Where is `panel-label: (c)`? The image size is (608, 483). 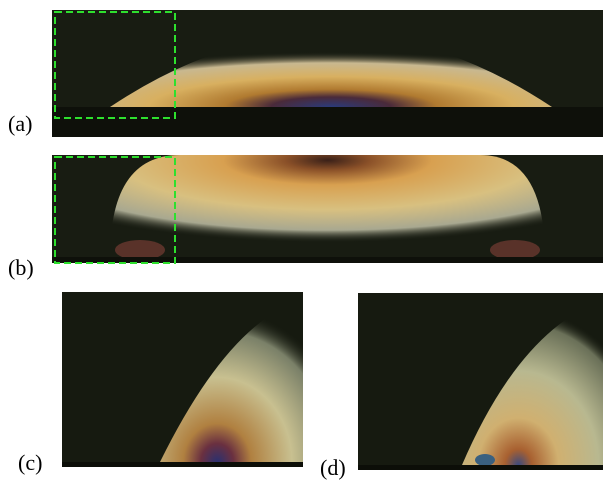 panel-label: (c) is located at coordinates (30, 462).